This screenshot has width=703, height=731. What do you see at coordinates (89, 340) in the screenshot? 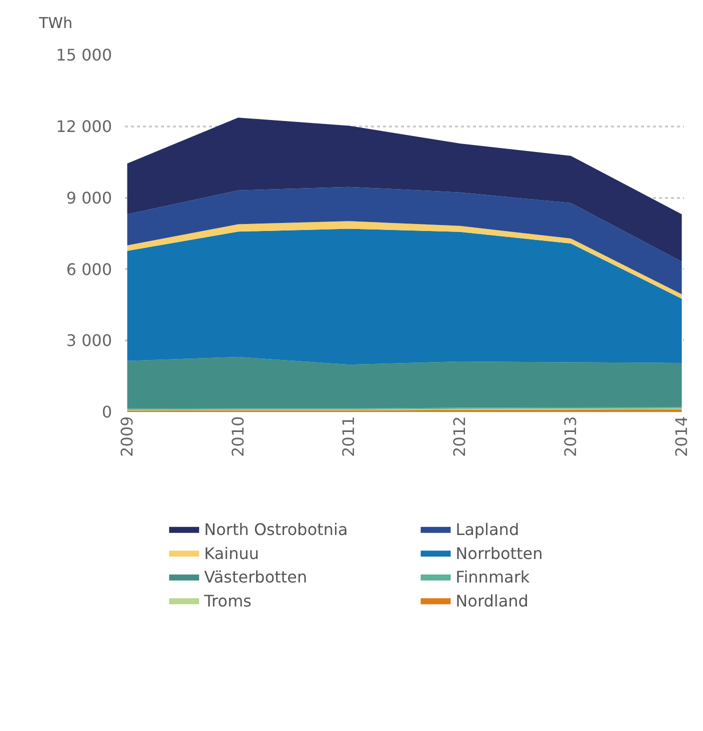
I see `y-tick-label: 3 000` at bounding box center [89, 340].